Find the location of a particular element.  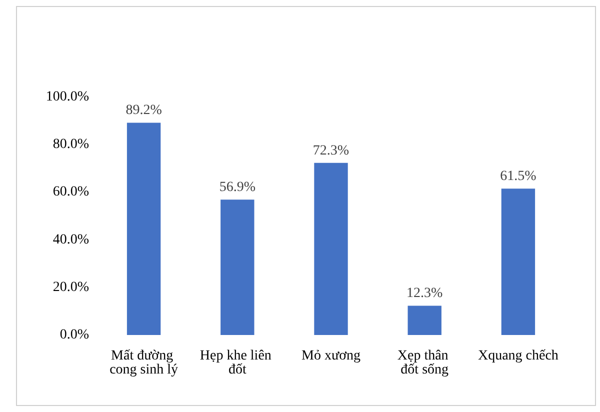

data-label: 72.3% is located at coordinates (331, 150).